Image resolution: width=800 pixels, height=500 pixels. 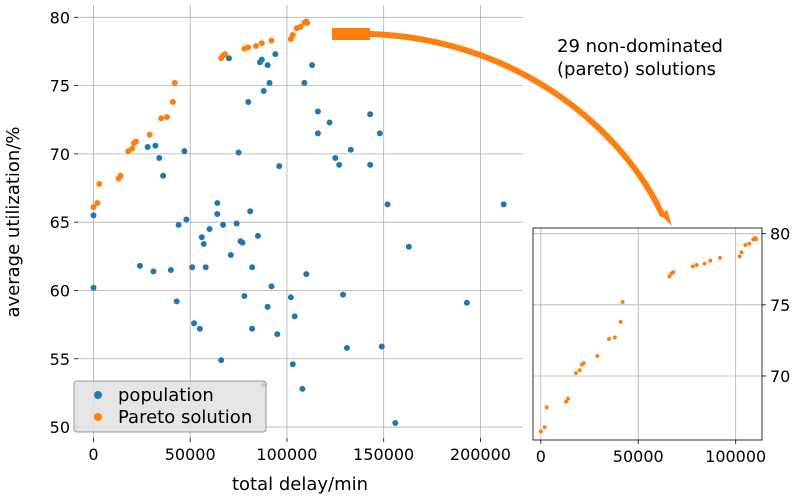 I want to click on main-y-tick-label: 60, so click(x=60, y=290).